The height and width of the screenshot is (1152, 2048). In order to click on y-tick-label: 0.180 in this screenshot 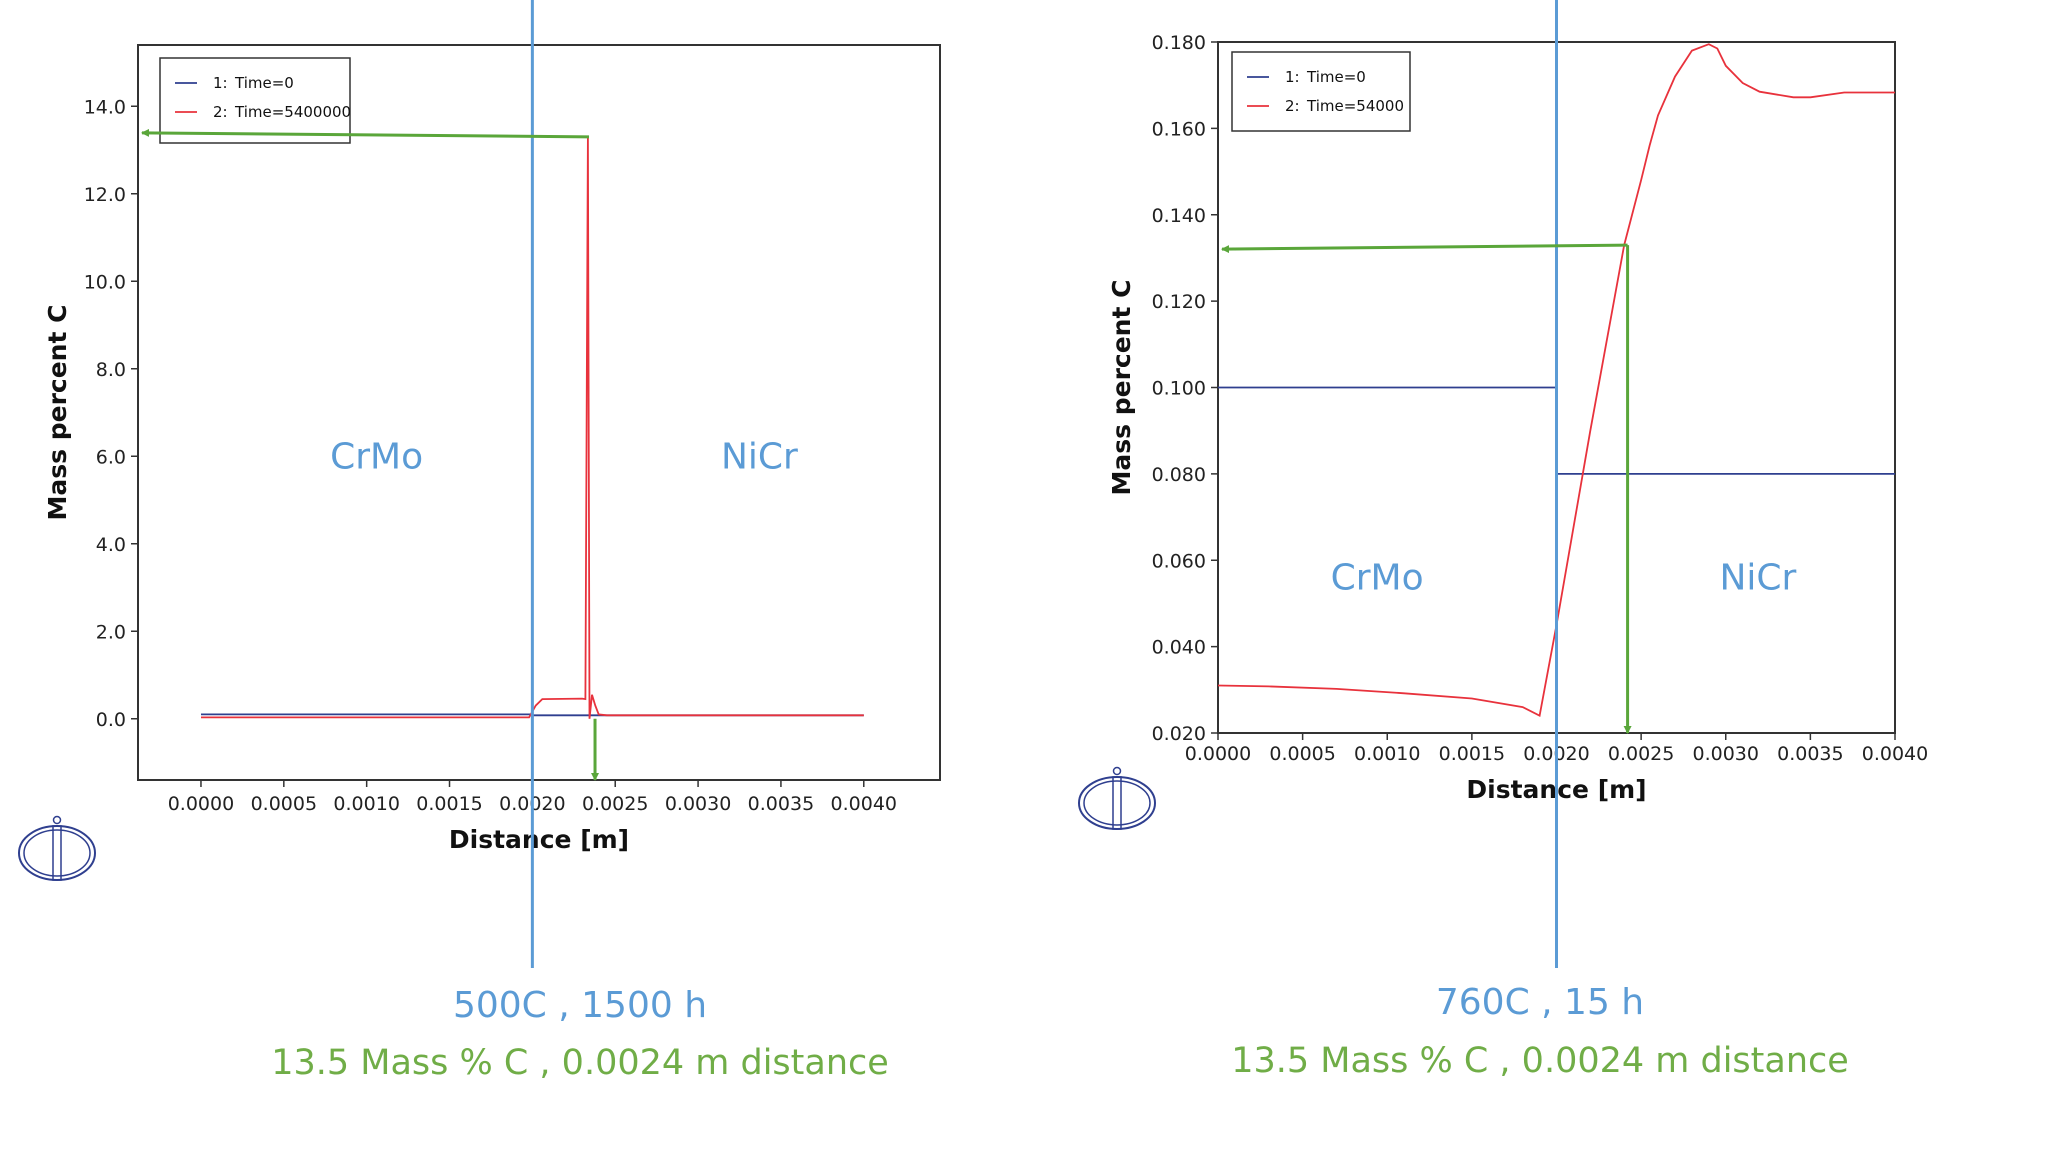, I will do `click(1179, 43)`.